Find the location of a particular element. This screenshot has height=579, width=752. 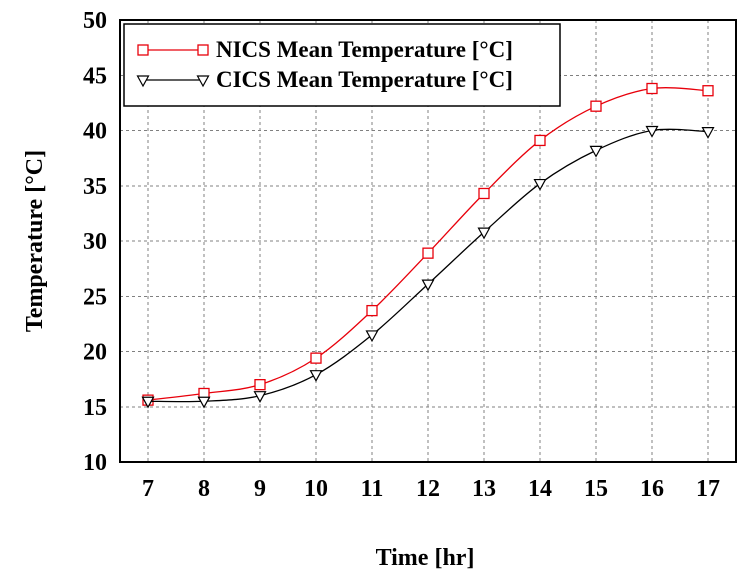

legend-box is located at coordinates (342, 65).